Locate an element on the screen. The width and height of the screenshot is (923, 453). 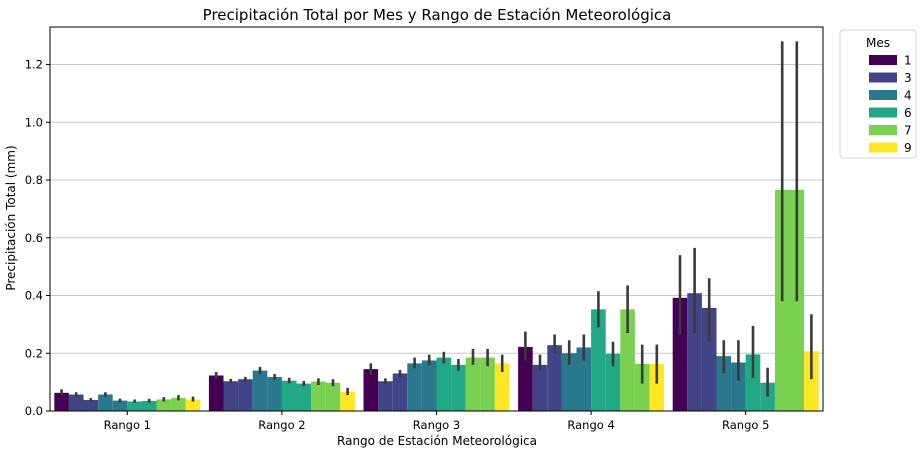
legend: Mes 1 3 4 6 7 9 is located at coordinates (878, 94).